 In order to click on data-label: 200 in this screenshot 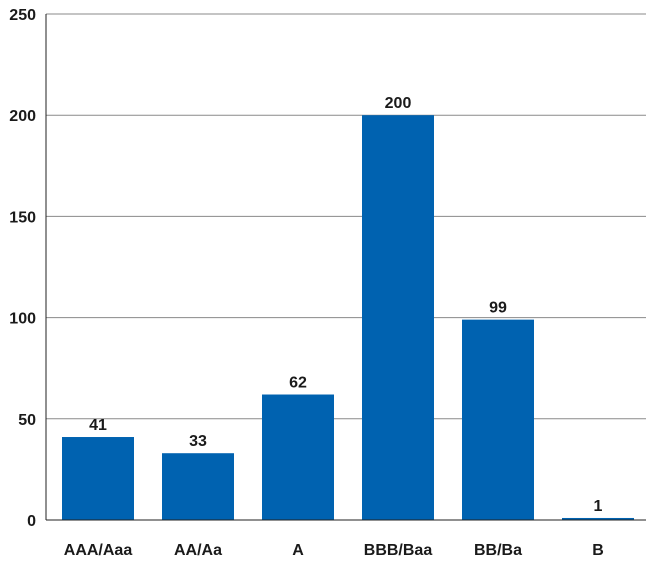, I will do `click(398, 103)`.